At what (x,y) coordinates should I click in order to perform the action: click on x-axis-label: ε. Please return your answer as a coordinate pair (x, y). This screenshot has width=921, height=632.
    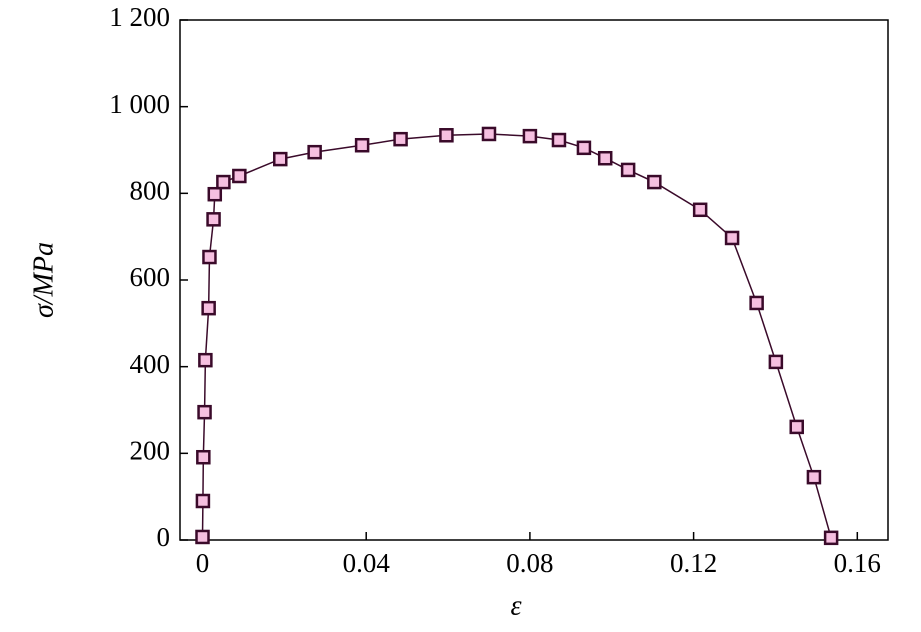
    Looking at the image, I should click on (515, 605).